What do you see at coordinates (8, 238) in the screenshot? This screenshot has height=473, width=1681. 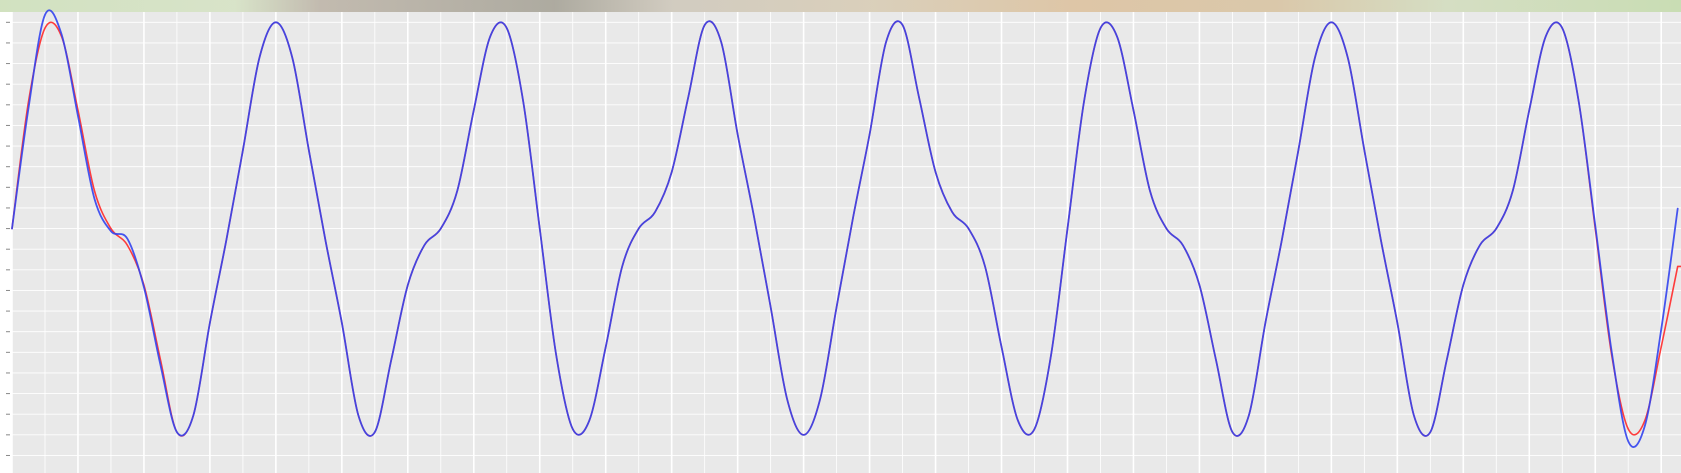 I see `y-axis-ticks` at bounding box center [8, 238].